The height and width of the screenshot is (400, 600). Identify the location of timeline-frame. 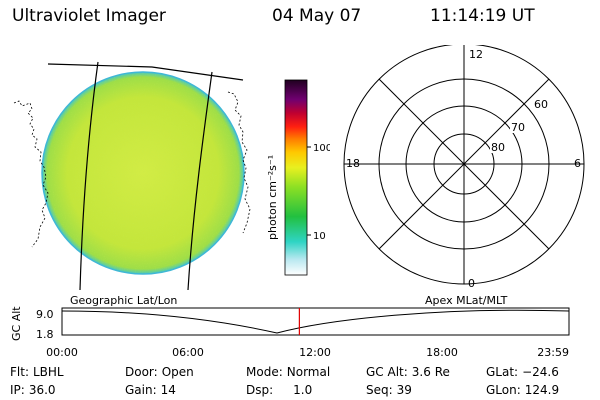
(315, 321).